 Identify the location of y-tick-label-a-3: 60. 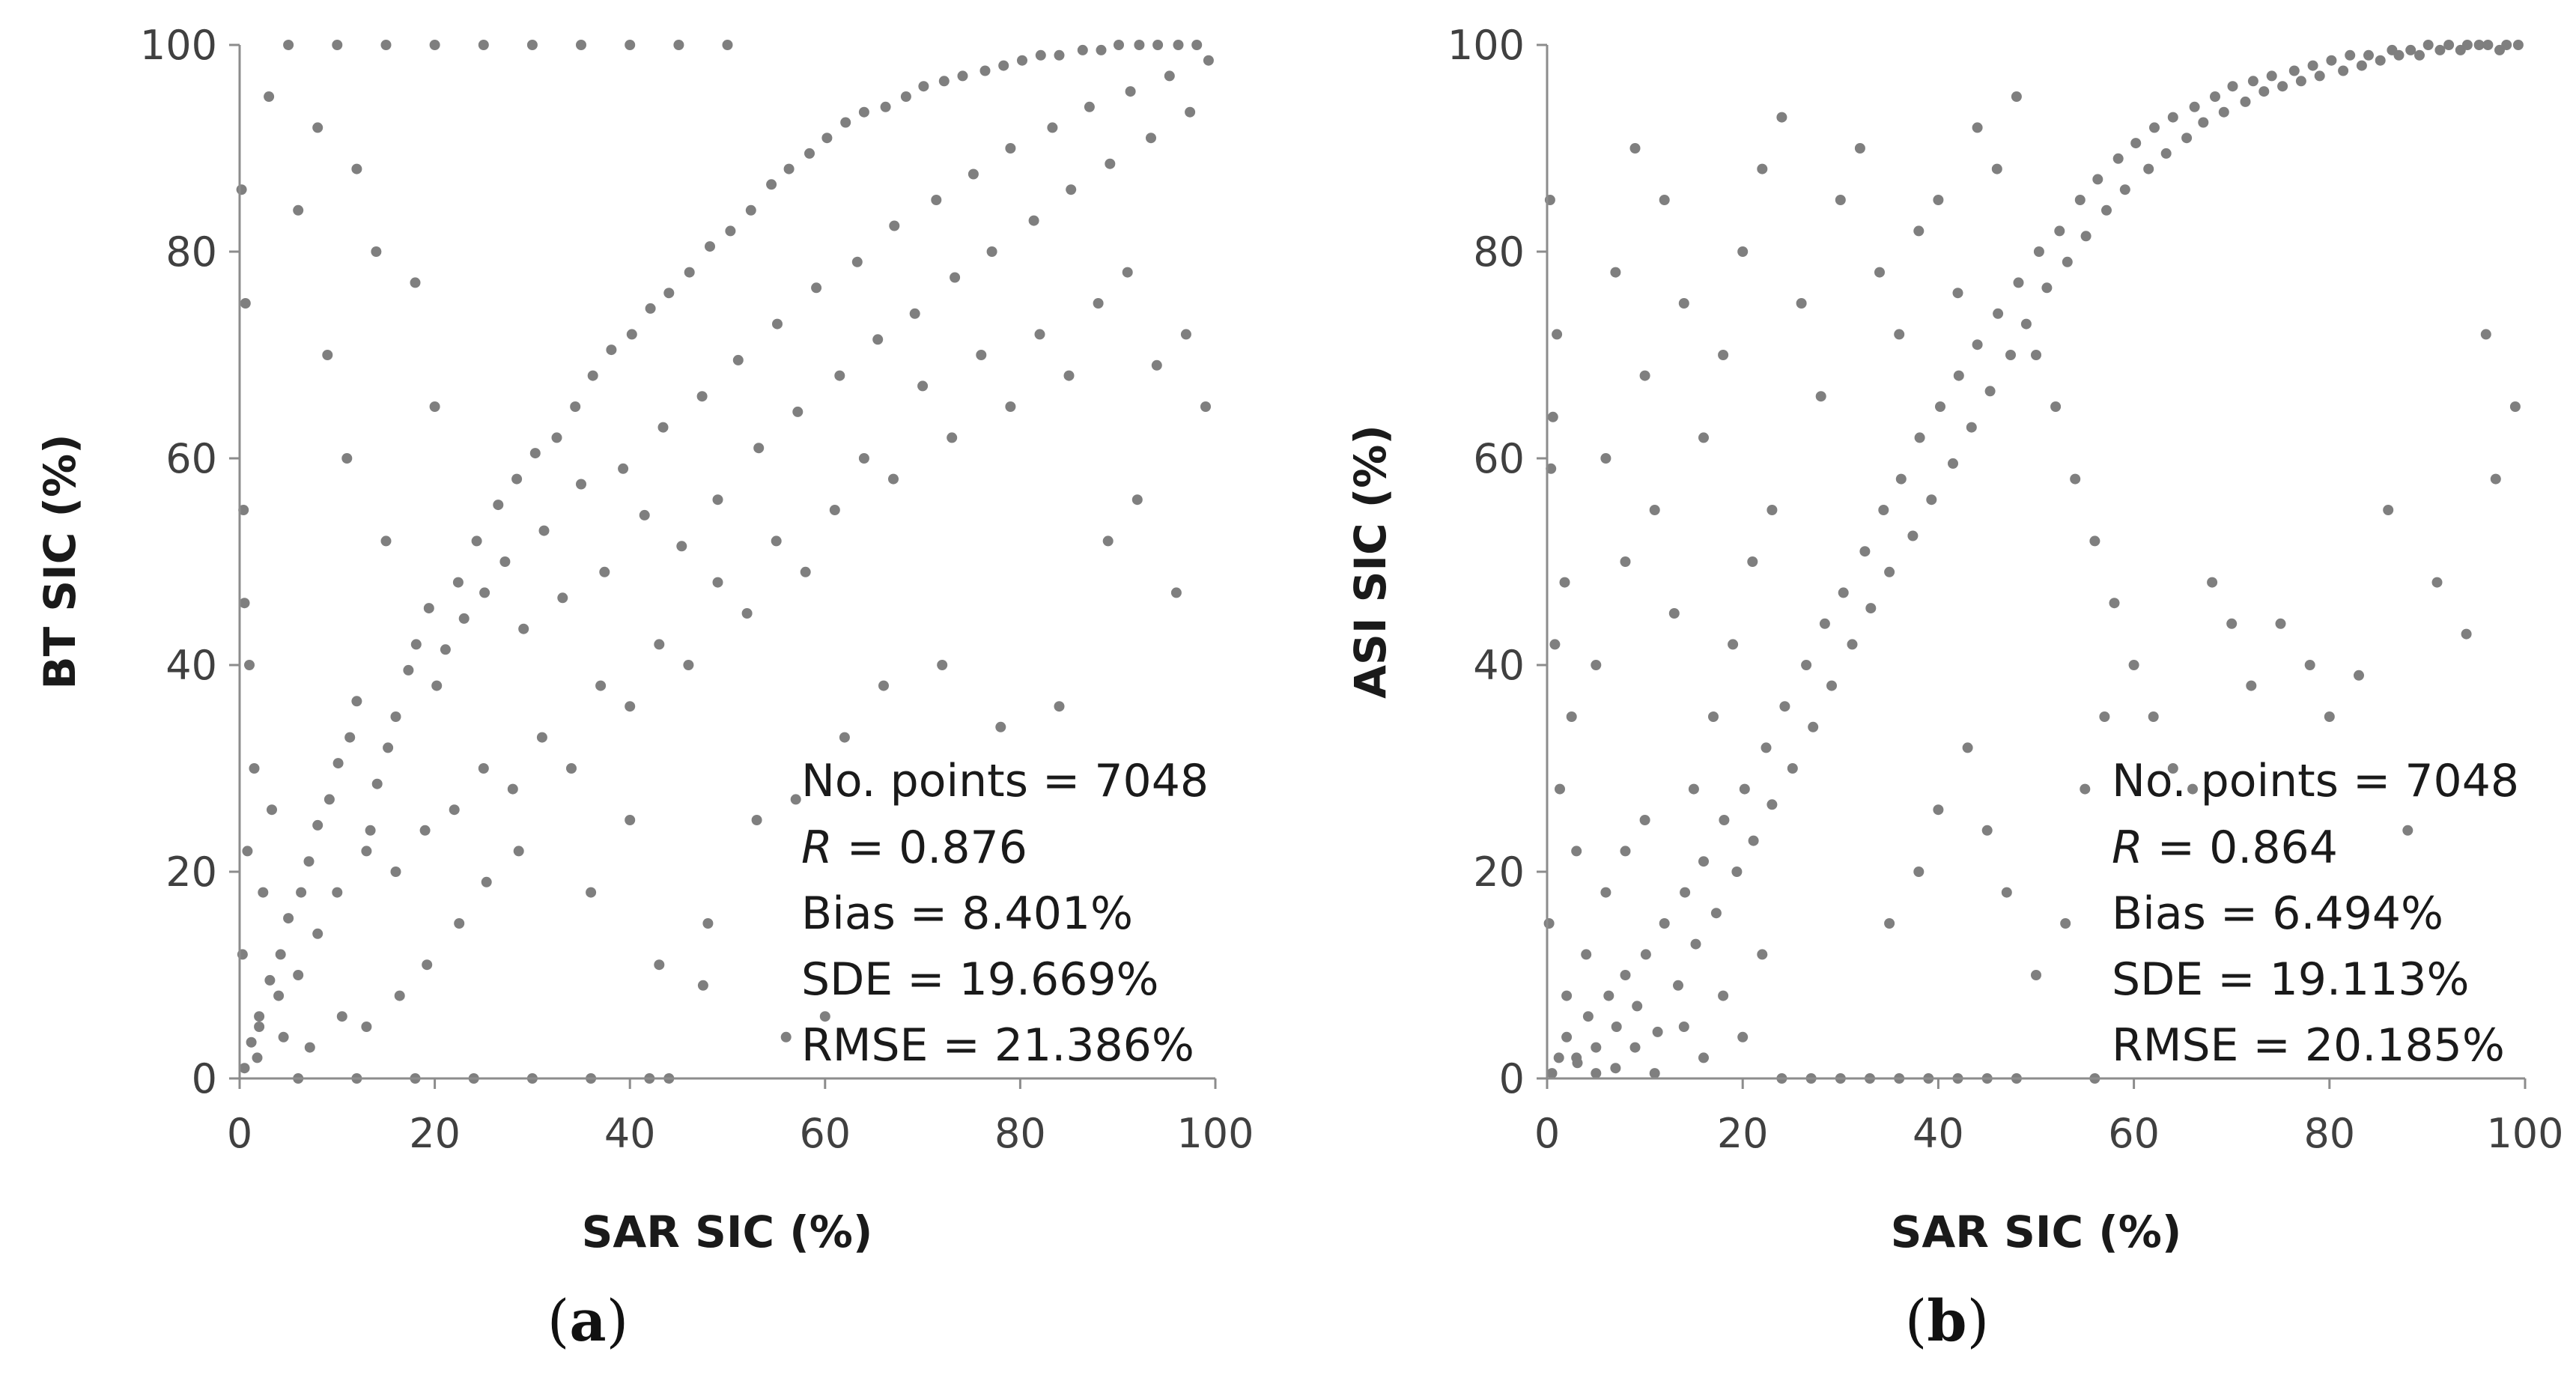
(191, 458).